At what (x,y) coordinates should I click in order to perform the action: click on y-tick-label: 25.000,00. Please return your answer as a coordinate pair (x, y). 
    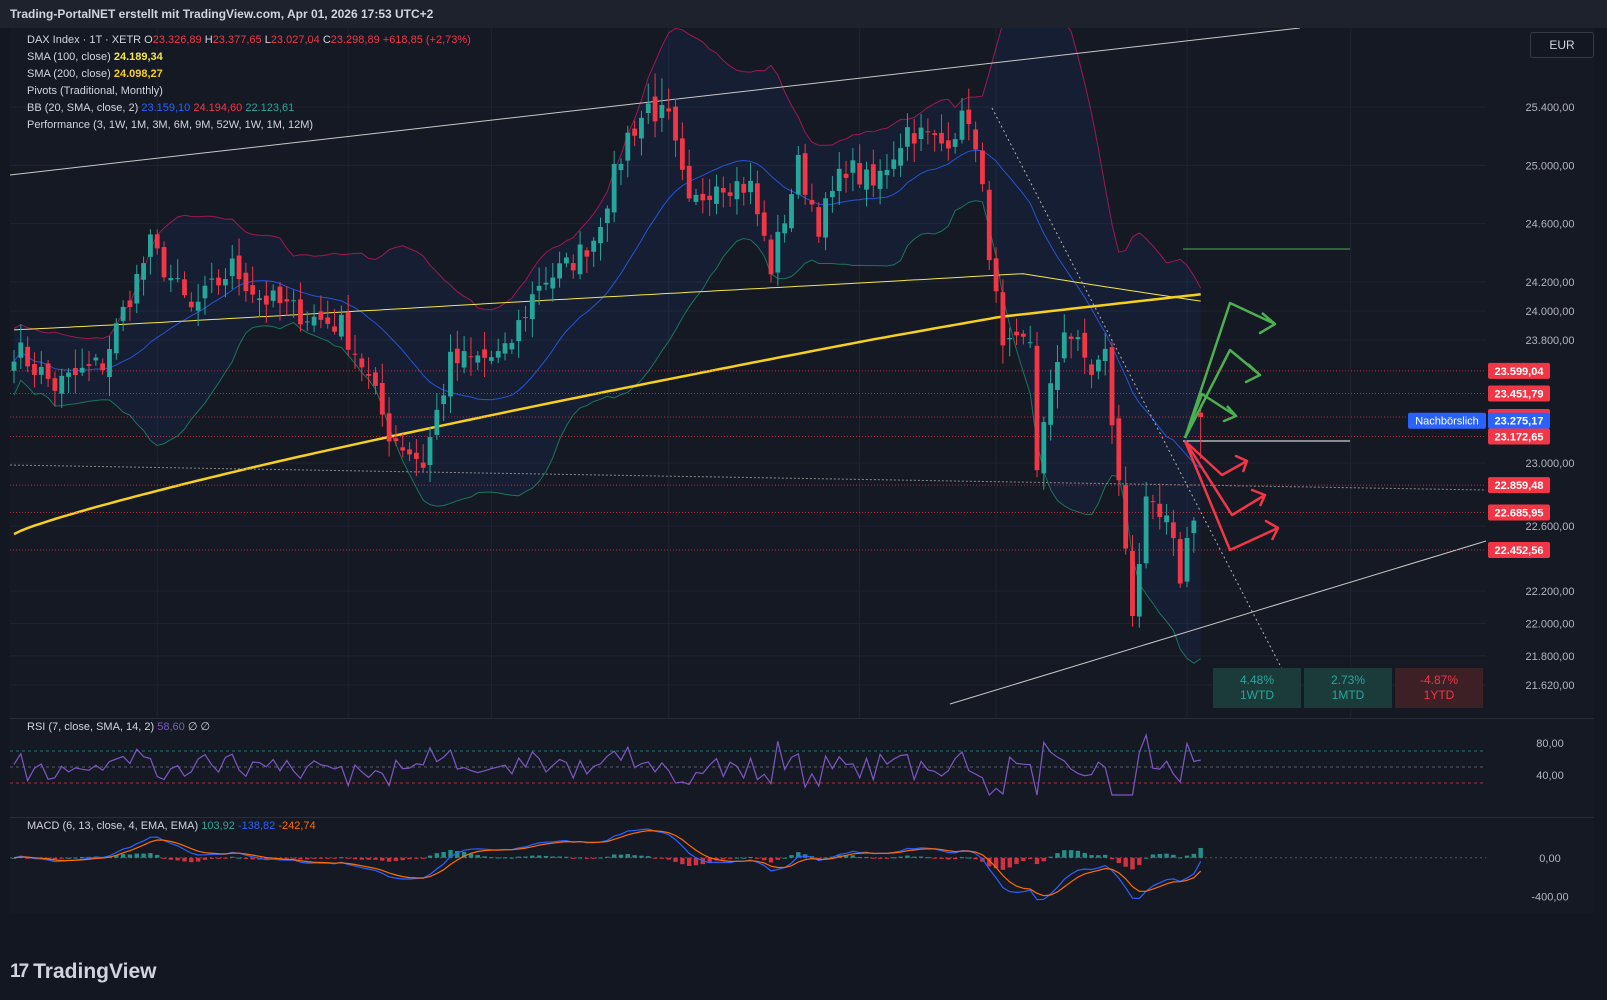
    Looking at the image, I should click on (1550, 166).